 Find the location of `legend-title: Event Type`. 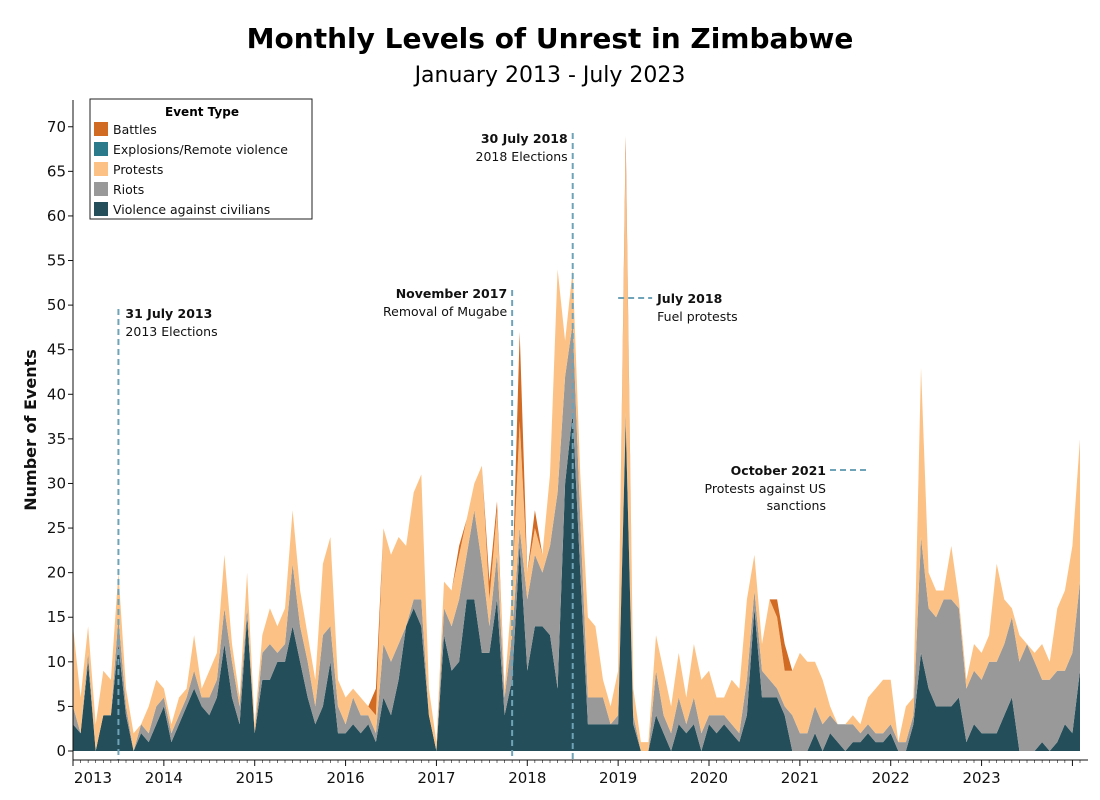

legend-title: Event Type is located at coordinates (202, 112).